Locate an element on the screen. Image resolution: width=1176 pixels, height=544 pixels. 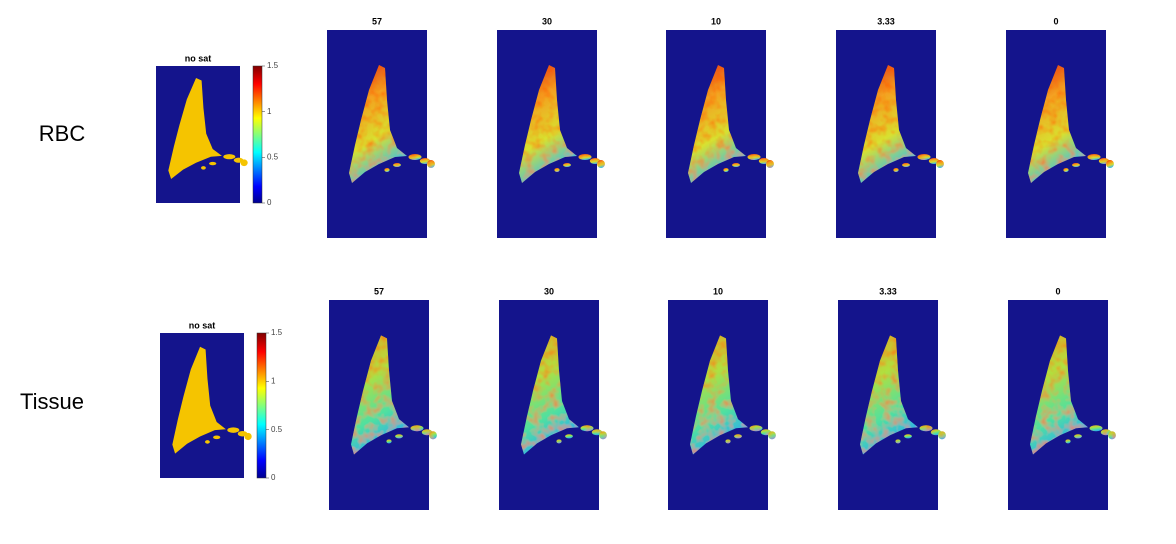
row-label: RBC is located at coordinates (62, 133).